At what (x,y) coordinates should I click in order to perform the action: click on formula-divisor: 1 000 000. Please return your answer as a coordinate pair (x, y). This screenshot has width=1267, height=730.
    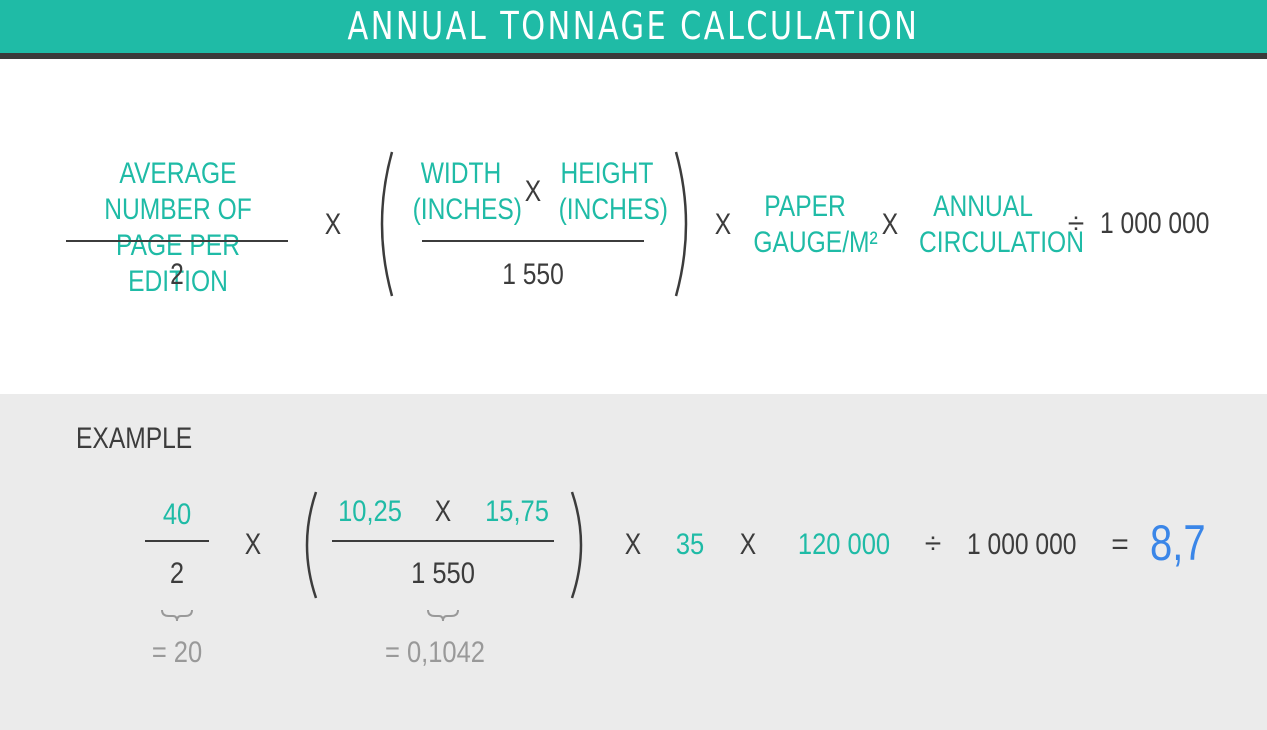
    Looking at the image, I should click on (1155, 223).